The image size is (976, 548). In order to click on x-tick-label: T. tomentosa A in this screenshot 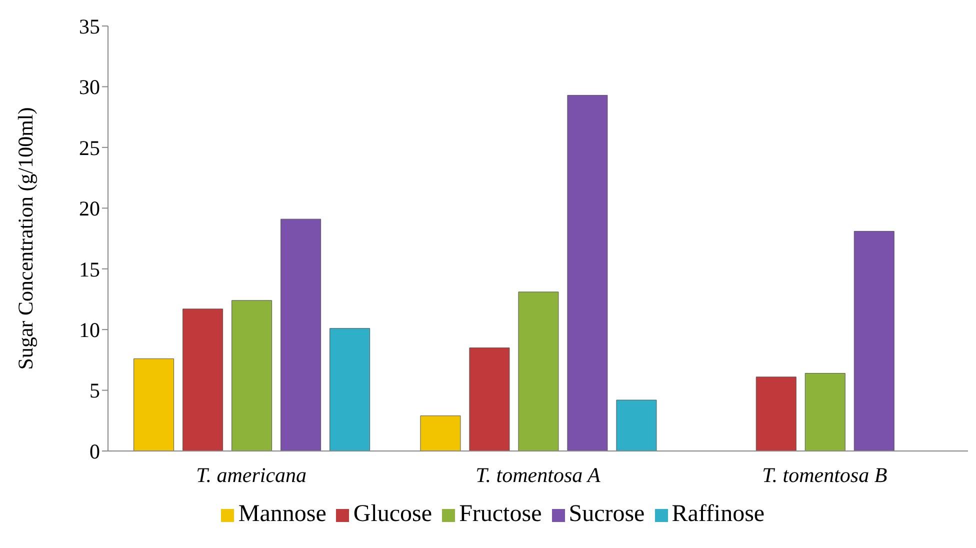, I will do `click(538, 474)`.